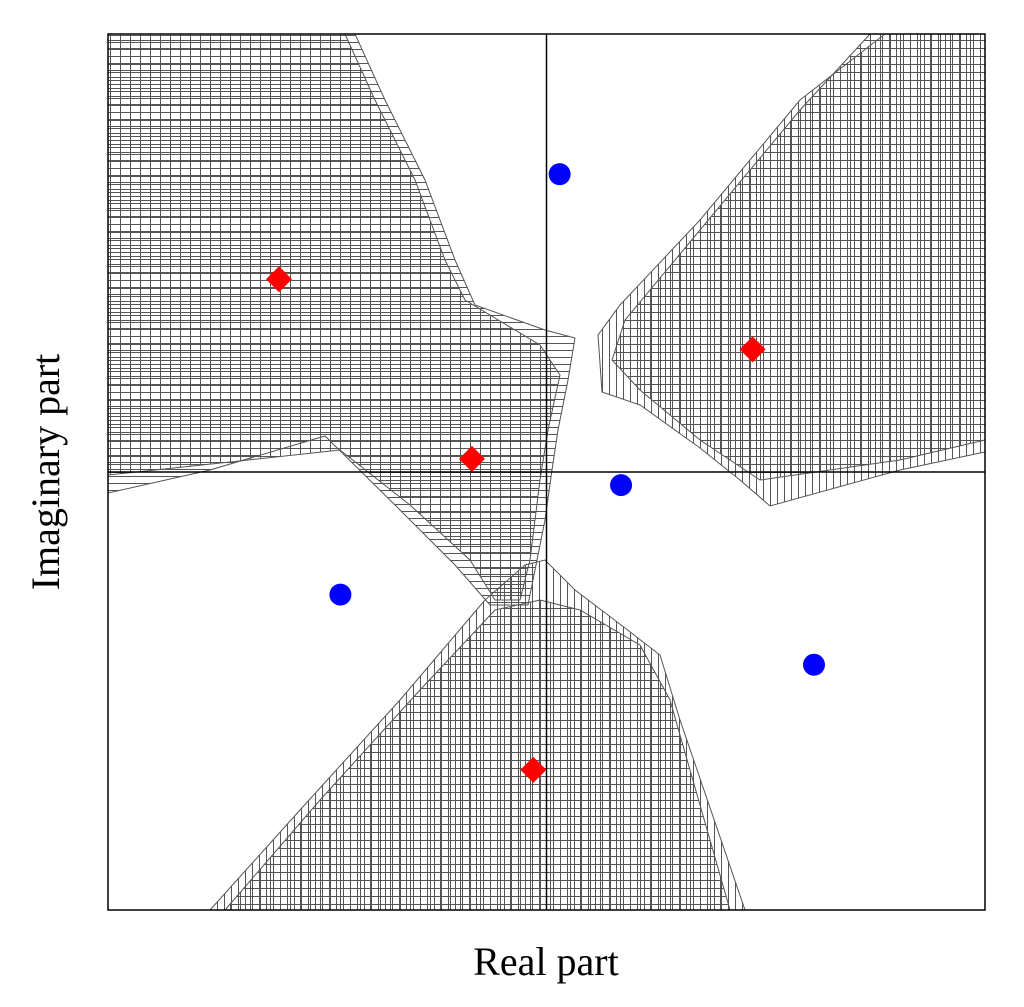 The height and width of the screenshot is (1007, 1024). Describe the element at coordinates (546, 961) in the screenshot. I see `x-axis-label: Real part` at that location.